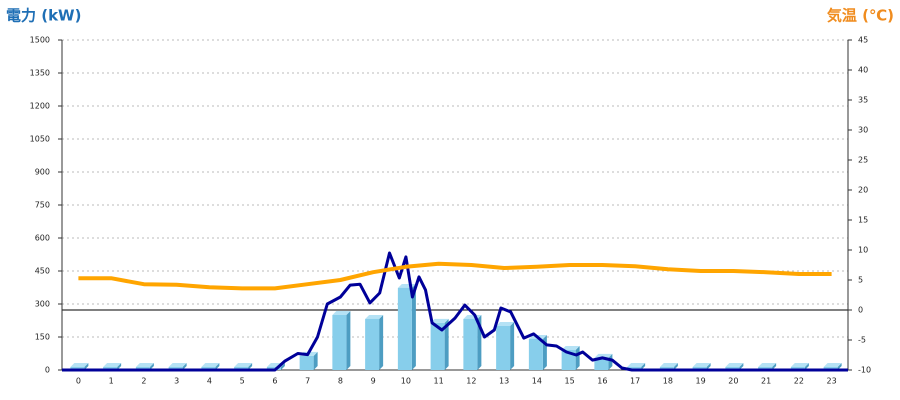 The image size is (900, 400). What do you see at coordinates (40, 106) in the screenshot?
I see `y-tick-label: 1200` at bounding box center [40, 106].